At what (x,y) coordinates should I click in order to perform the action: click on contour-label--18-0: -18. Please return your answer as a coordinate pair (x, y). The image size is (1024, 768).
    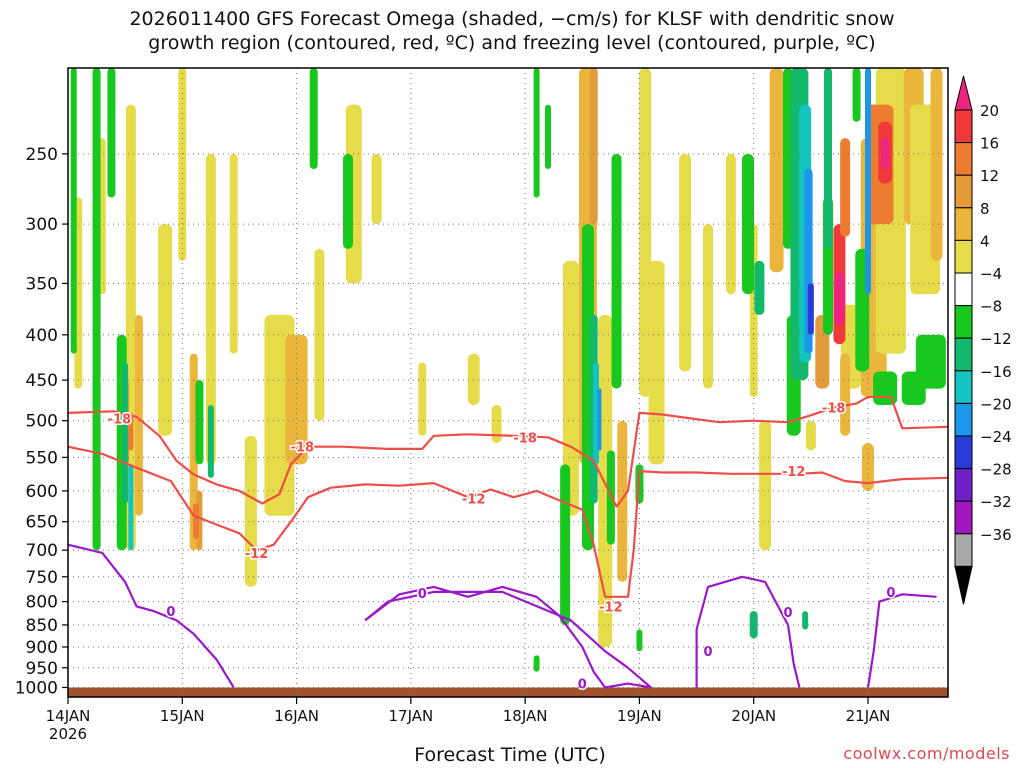
    Looking at the image, I should click on (120, 419).